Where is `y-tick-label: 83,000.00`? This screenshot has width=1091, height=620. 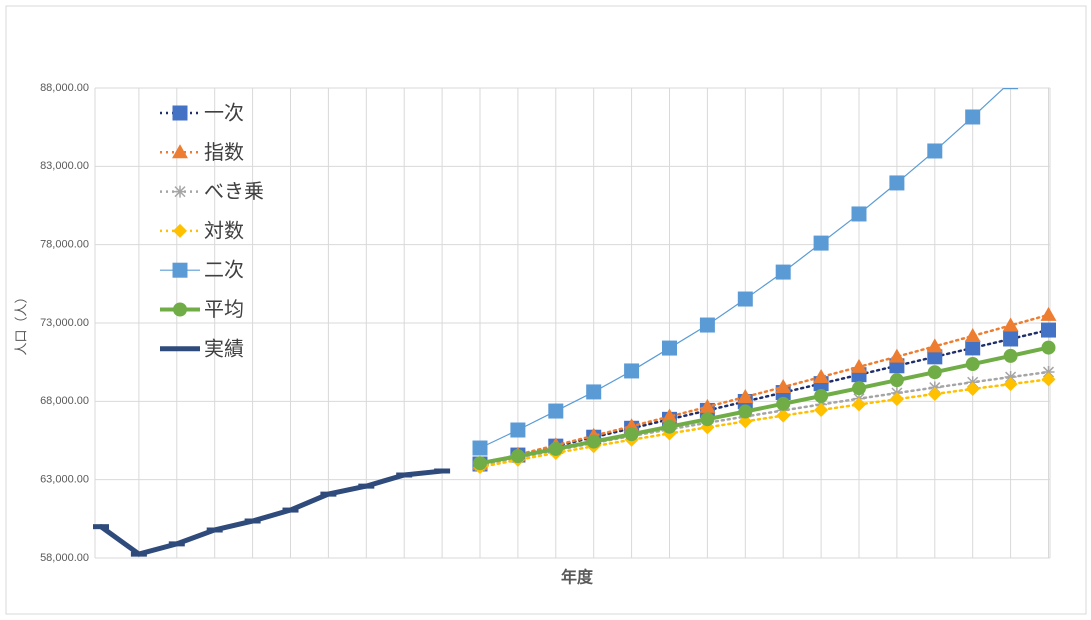
y-tick-label: 83,000.00 is located at coordinates (64, 166).